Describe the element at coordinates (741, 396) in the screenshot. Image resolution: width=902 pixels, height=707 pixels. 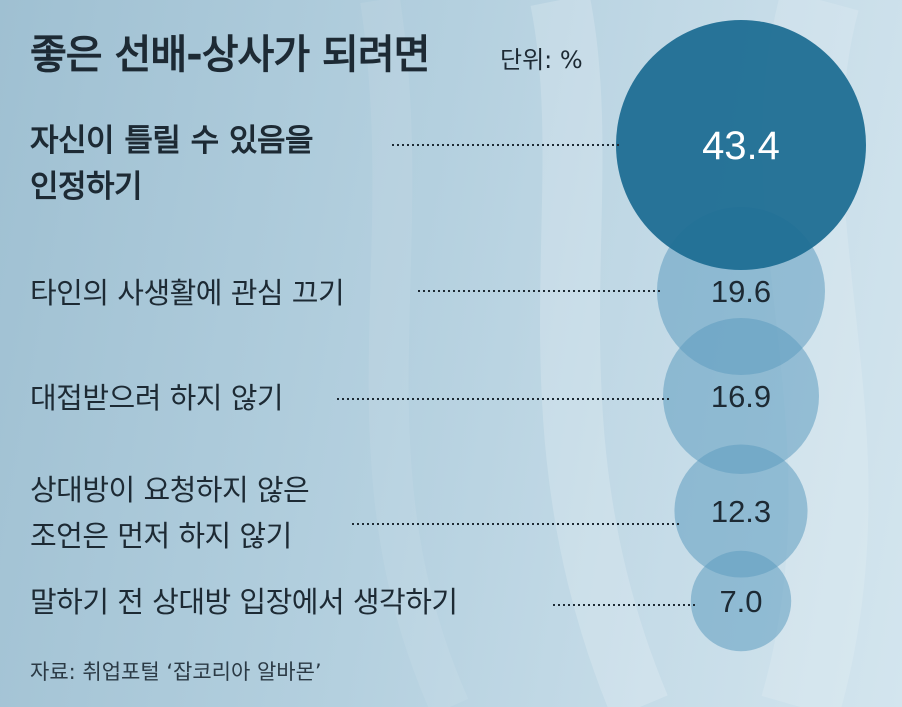
I see `value-label-3: 16.9` at that location.